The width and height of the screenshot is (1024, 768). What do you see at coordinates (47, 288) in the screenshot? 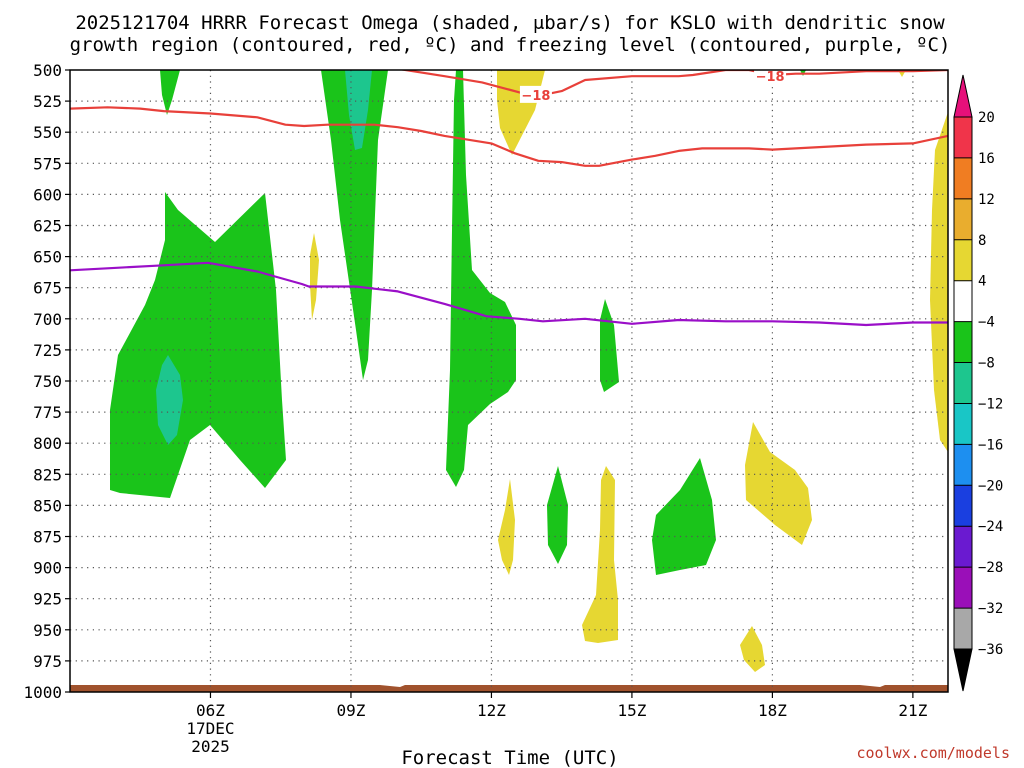
I see `y-tick-label: 675` at bounding box center [47, 288].